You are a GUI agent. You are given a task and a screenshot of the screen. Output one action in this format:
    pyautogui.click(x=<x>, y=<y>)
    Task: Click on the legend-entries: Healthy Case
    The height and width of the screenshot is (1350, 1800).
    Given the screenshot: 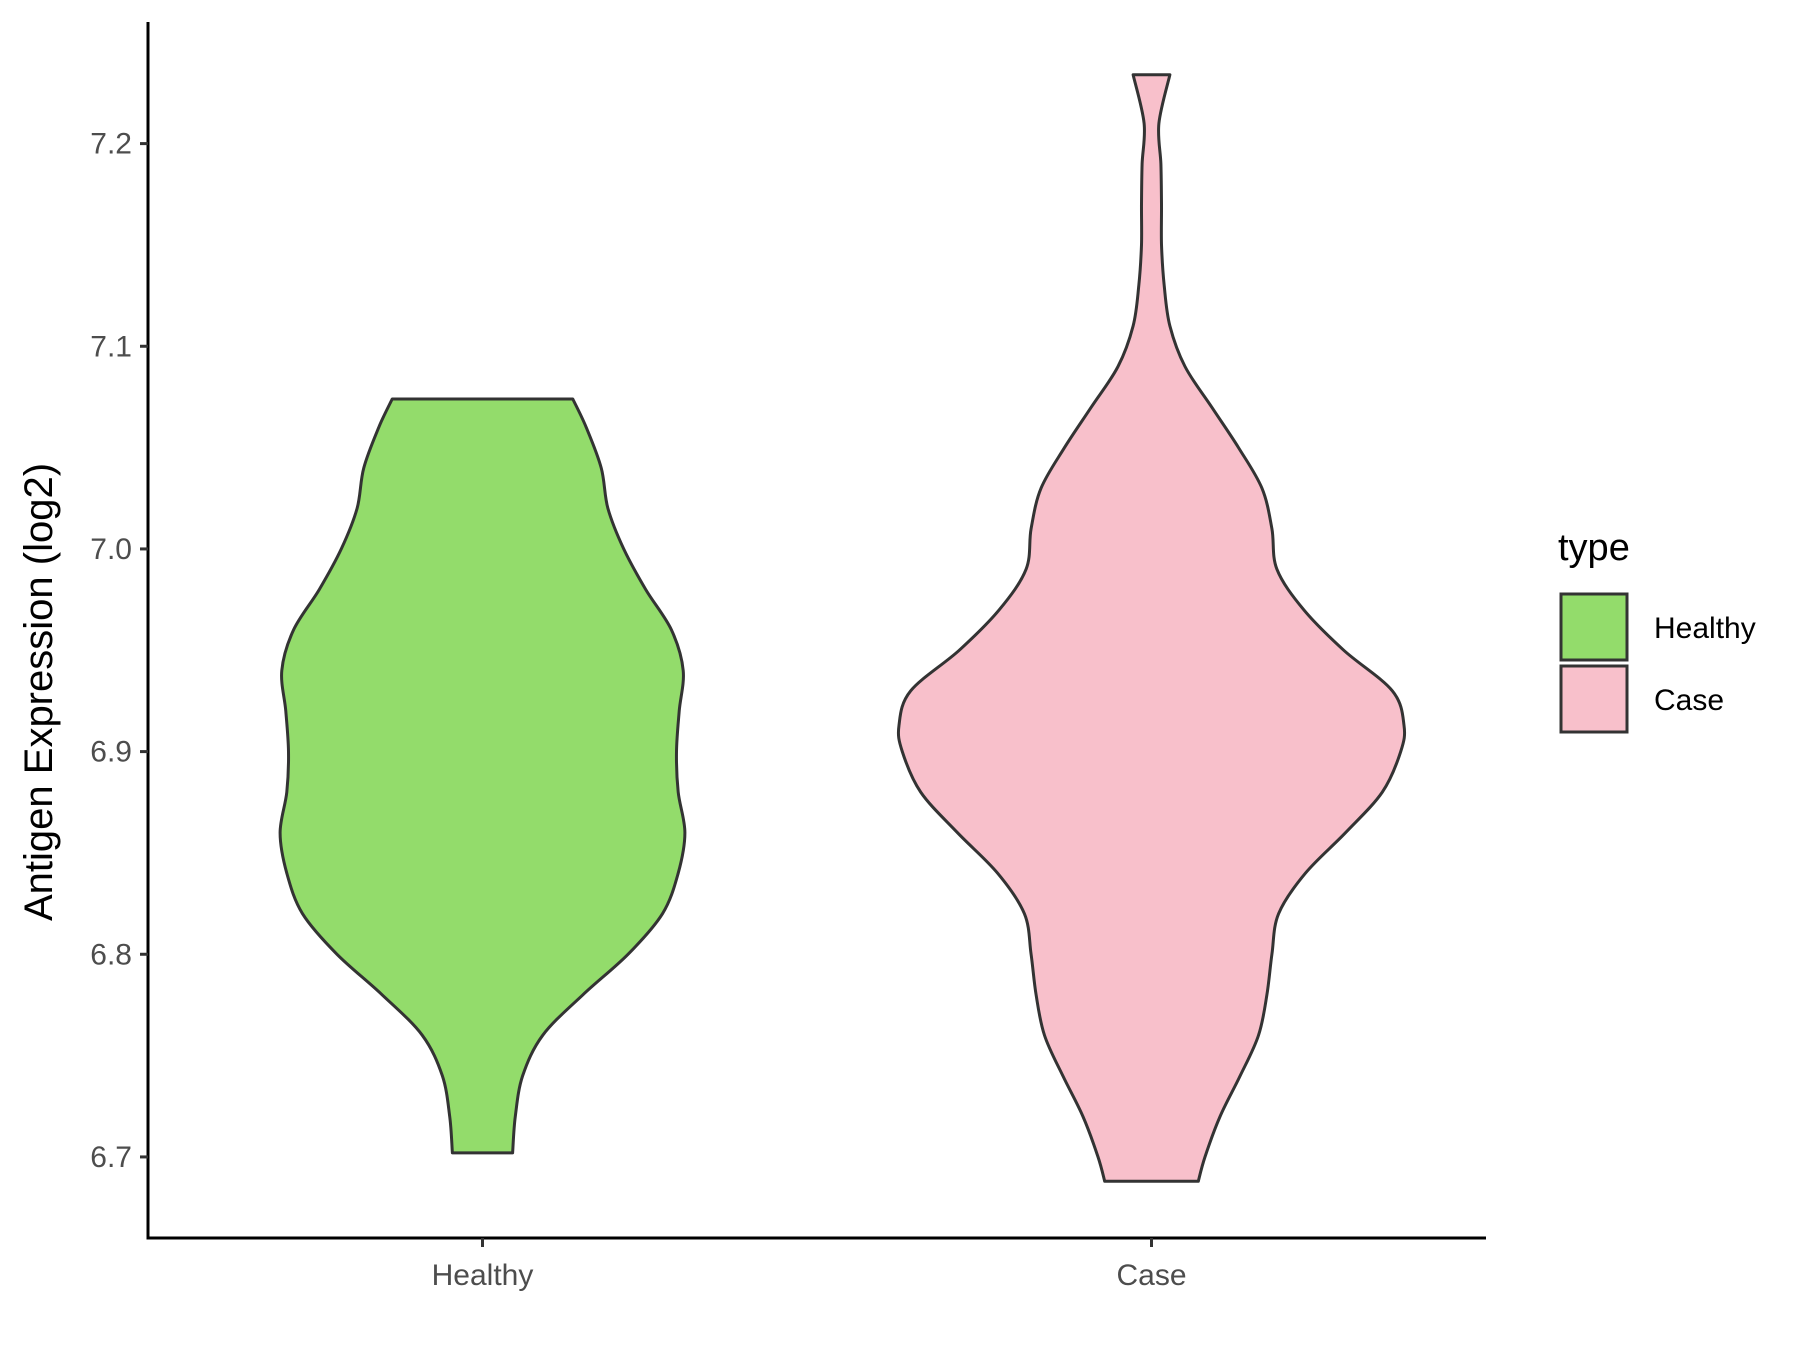 What is the action you would take?
    pyautogui.click(x=1657, y=663)
    